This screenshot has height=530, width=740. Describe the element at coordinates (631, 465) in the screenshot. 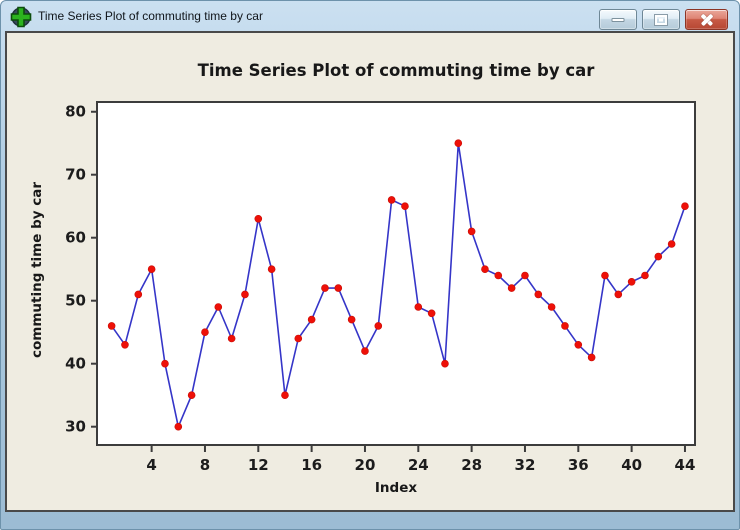

I see `x-tick-label: 40` at that location.